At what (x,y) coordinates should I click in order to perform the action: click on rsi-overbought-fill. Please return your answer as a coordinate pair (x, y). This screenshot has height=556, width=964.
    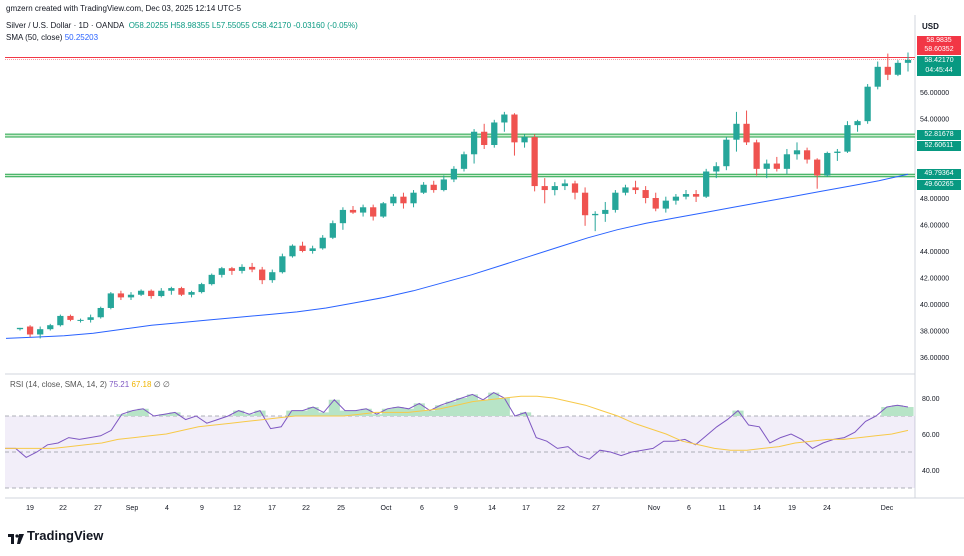
    Looking at the image, I should click on (515, 404).